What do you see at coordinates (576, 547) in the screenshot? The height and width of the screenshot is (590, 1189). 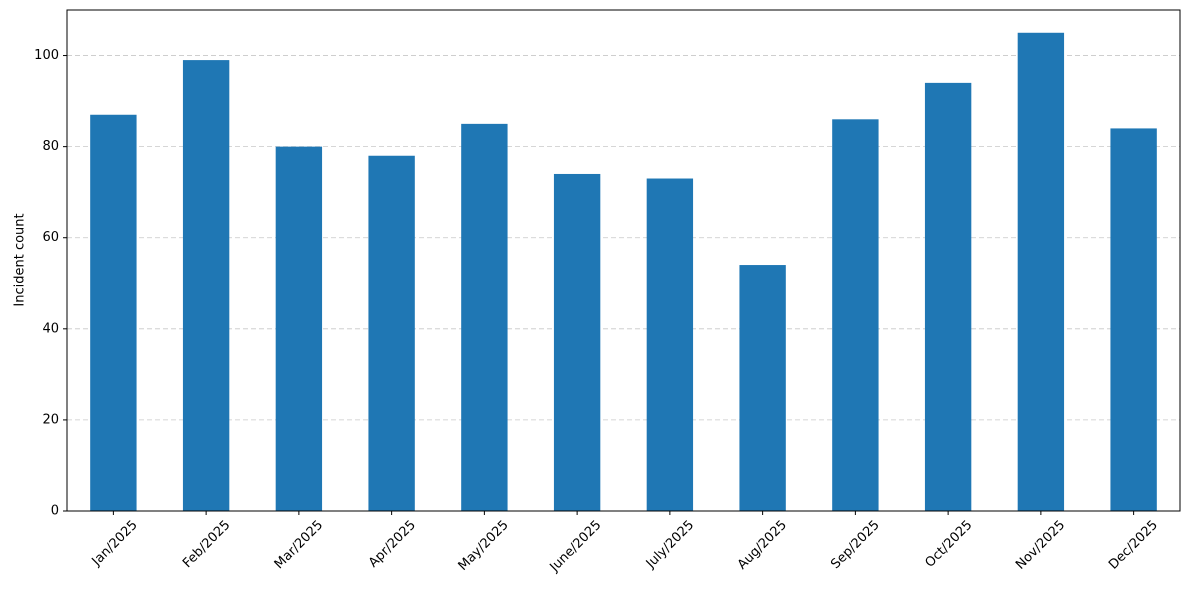 I see `x-tick-label: June/2025` at bounding box center [576, 547].